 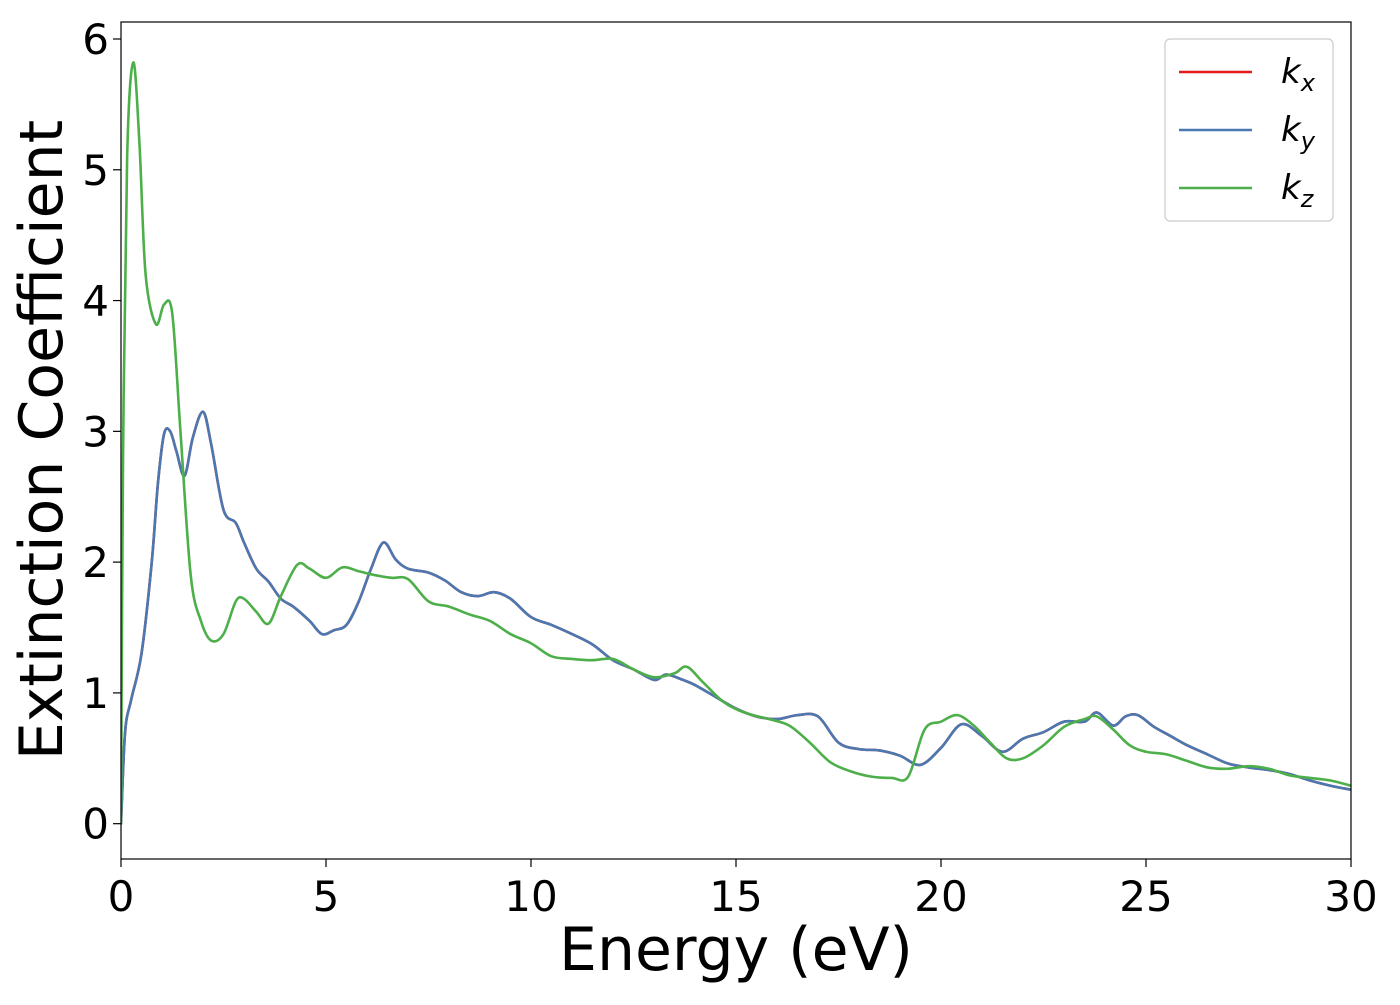 What do you see at coordinates (326, 896) in the screenshot?
I see `x-tick-label: 5` at bounding box center [326, 896].